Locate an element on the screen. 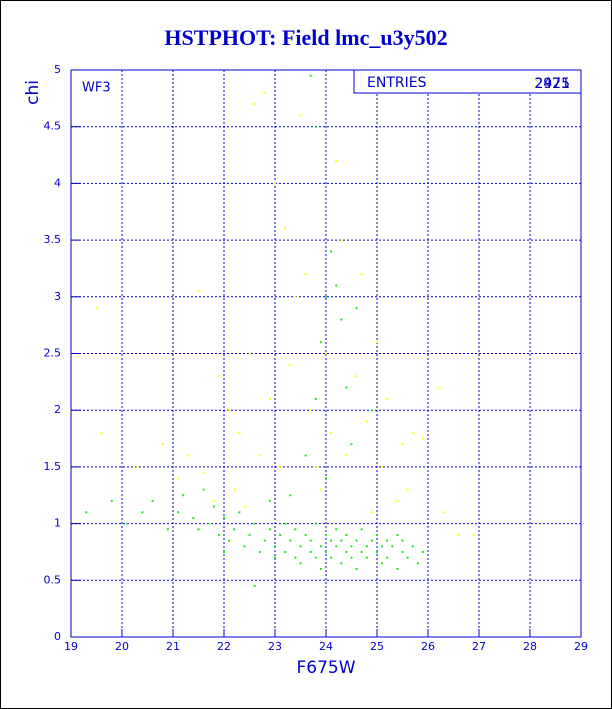  x-tick-label: 20 is located at coordinates (122, 646).